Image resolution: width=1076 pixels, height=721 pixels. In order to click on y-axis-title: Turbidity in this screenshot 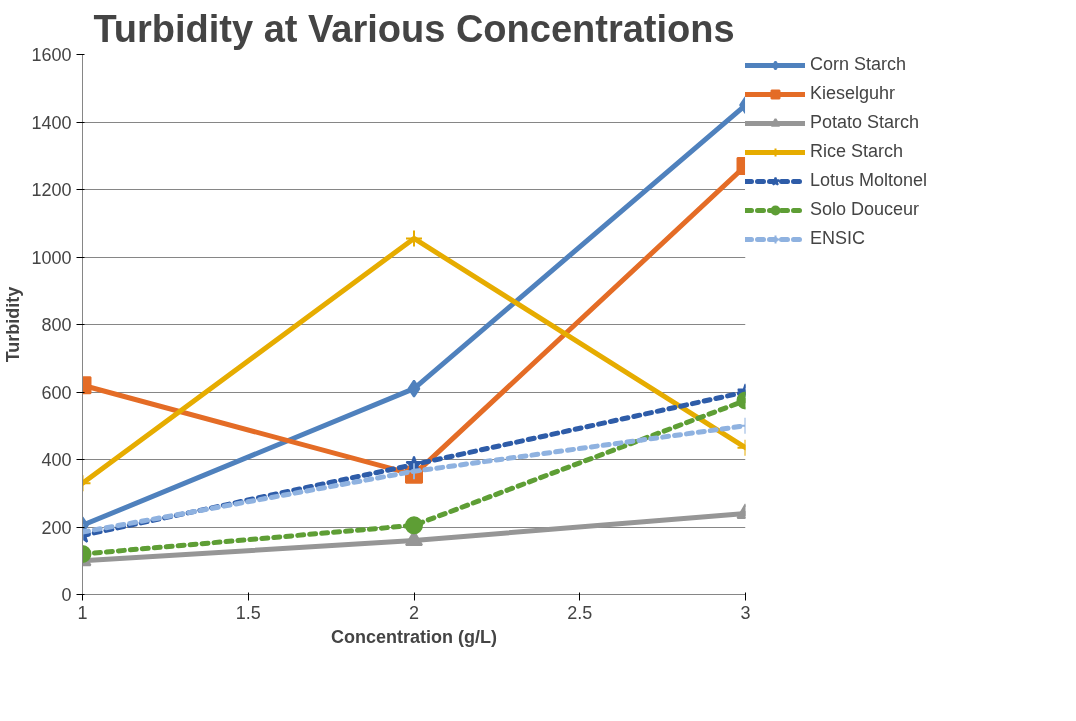, I will do `click(13, 324)`.